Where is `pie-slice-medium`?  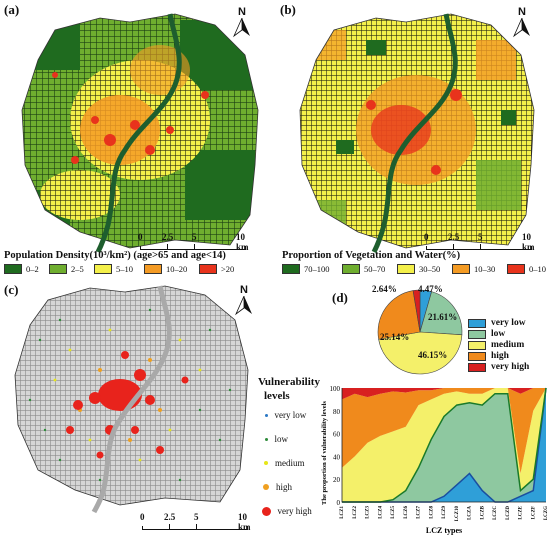
pie-slice-medium is located at coordinates (420, 353).